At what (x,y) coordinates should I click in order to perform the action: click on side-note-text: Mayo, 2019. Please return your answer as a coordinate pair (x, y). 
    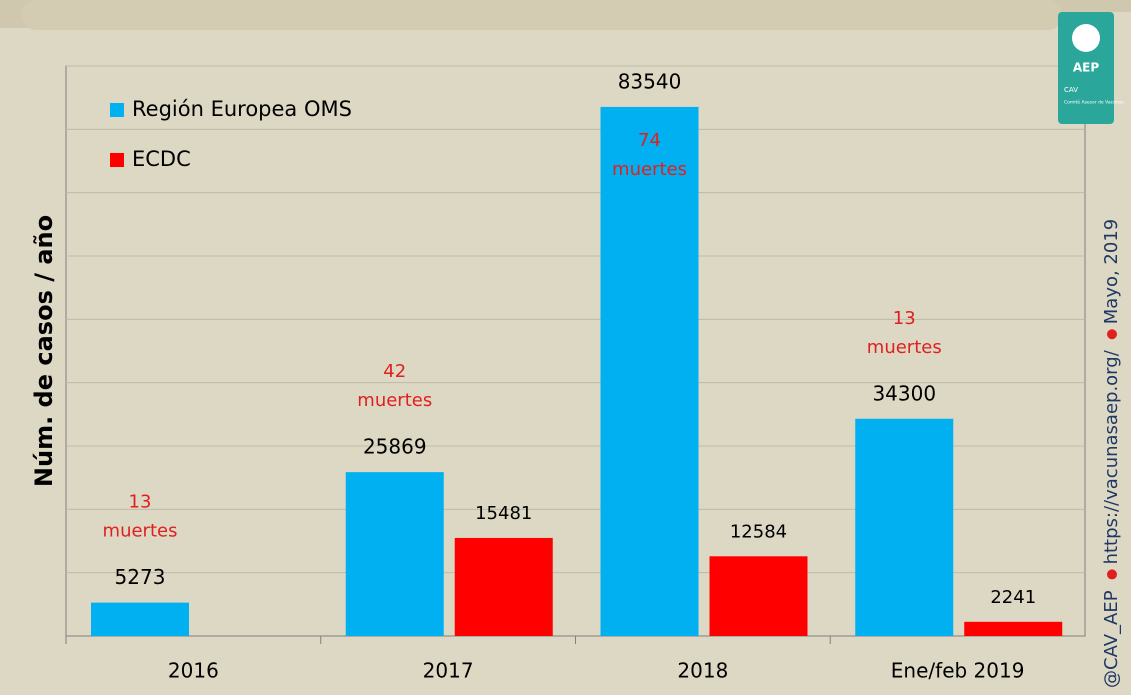
    Looking at the image, I should click on (1111, 271).